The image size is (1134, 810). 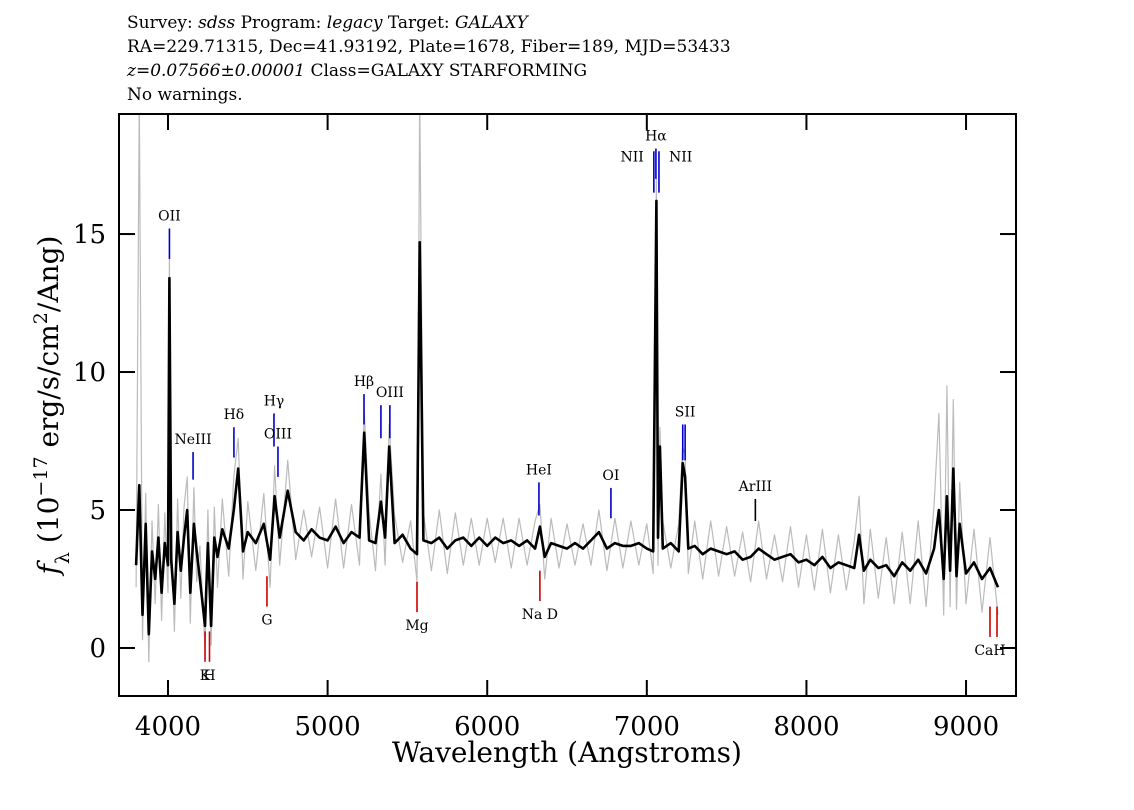 What do you see at coordinates (647, 727) in the screenshot?
I see `x-tick-label: 7000` at bounding box center [647, 727].